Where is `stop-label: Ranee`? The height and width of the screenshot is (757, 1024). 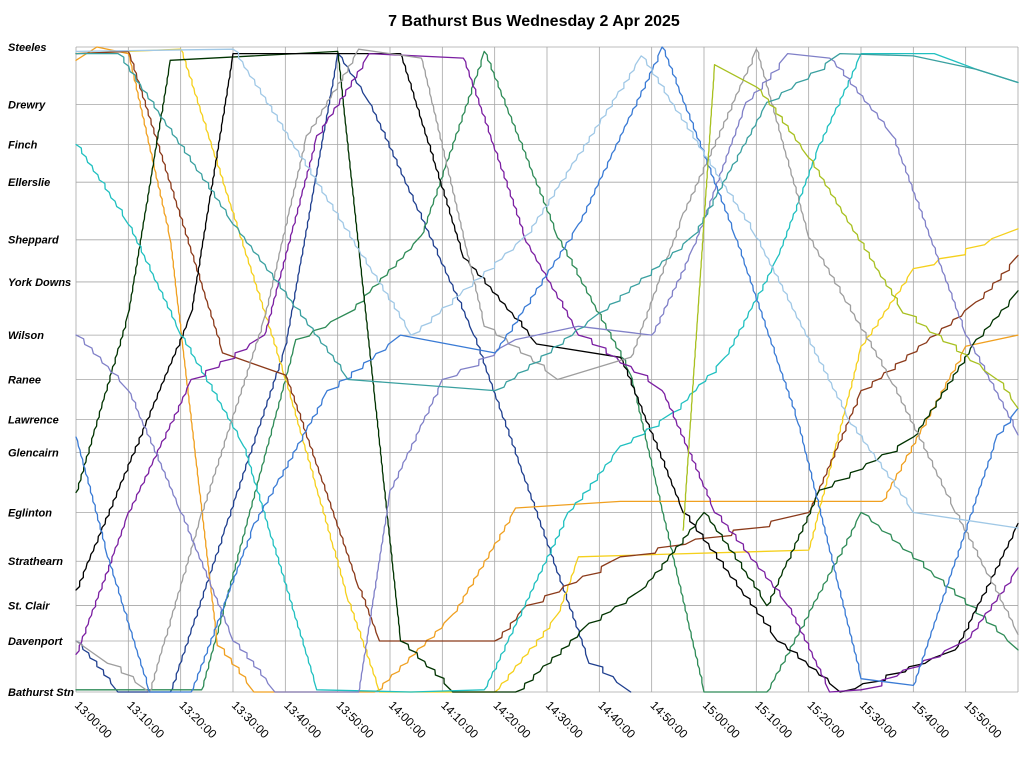
stop-label: Ranee is located at coordinates (24, 380).